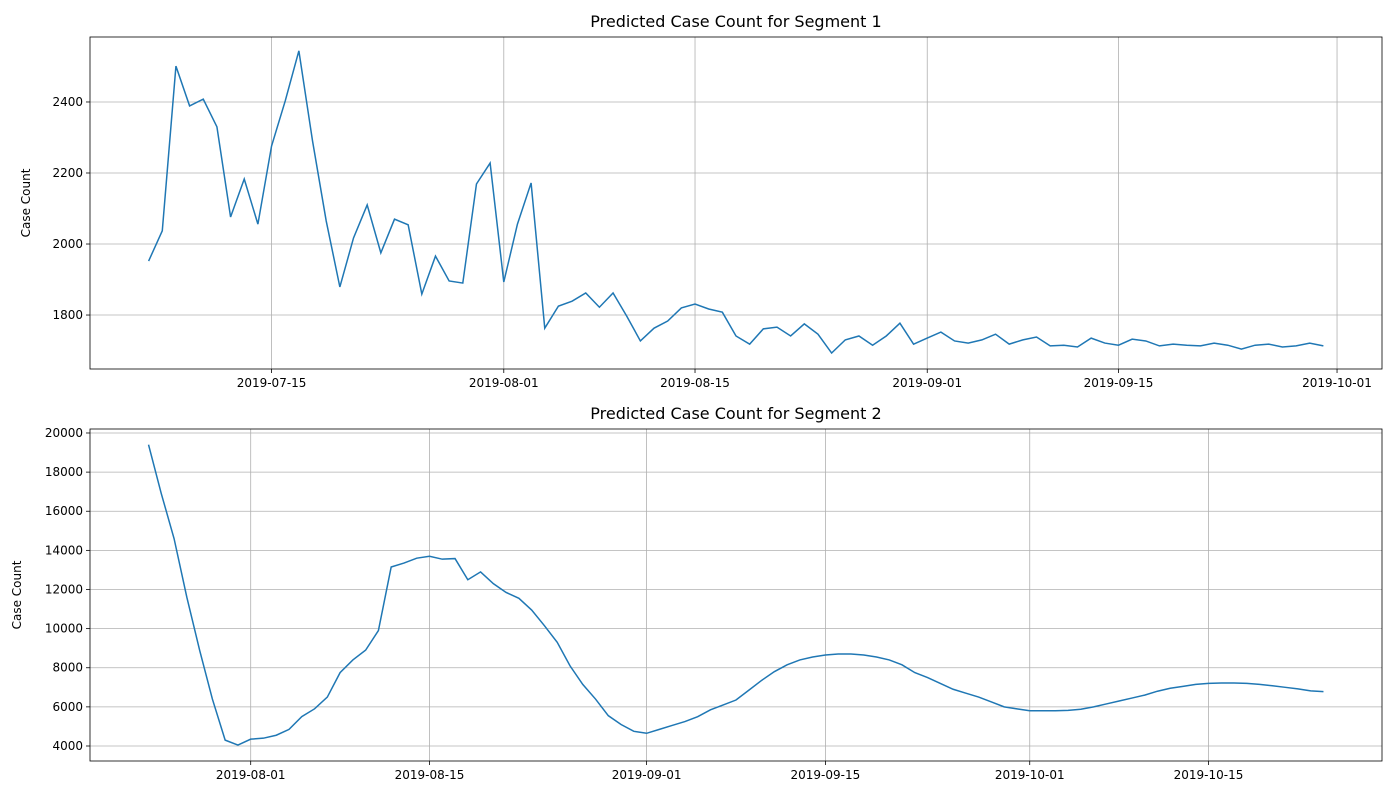  What do you see at coordinates (67, 315) in the screenshot?
I see `y-tick-label: 1800` at bounding box center [67, 315].